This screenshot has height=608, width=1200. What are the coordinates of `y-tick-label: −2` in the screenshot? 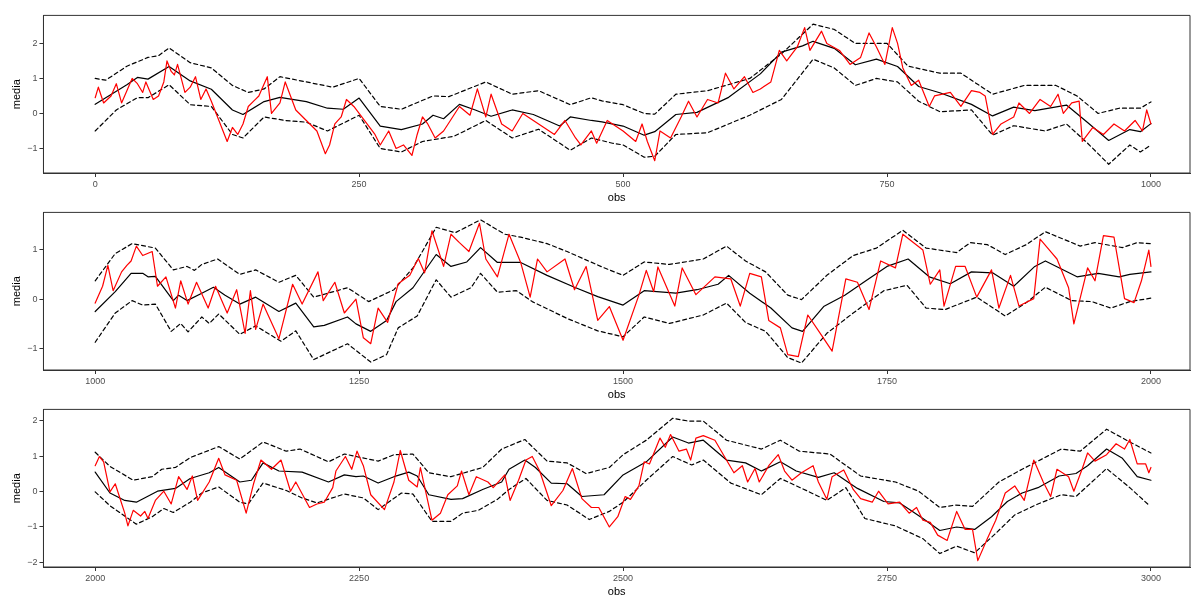 It's located at (32, 561).